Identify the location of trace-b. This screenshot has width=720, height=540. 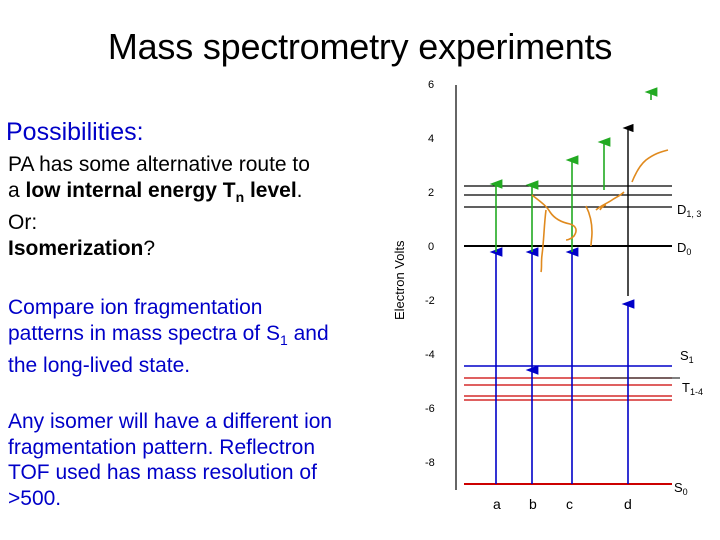
(554, 217).